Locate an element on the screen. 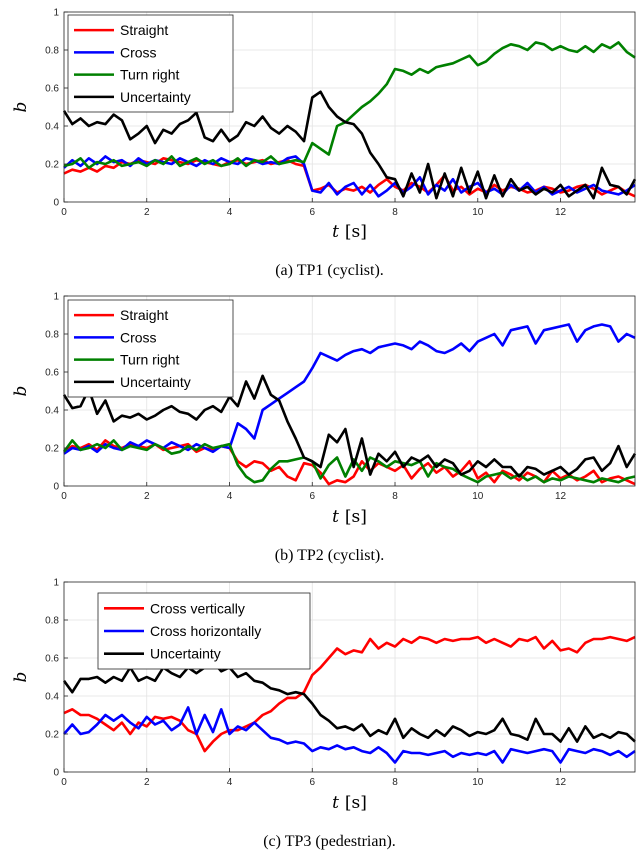 The width and height of the screenshot is (644, 865). figure-caption: (c) TP3 (pedestrian). is located at coordinates (329, 841).